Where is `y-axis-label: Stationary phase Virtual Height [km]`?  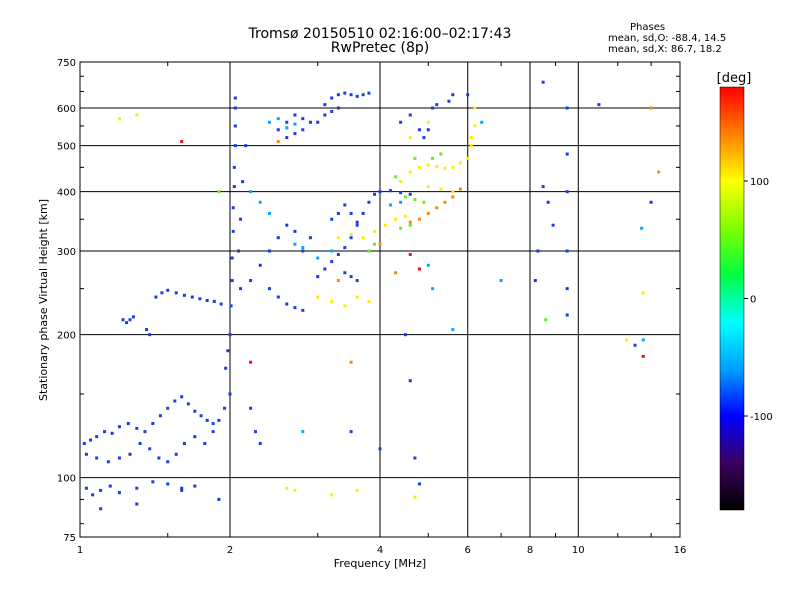 y-axis-label: Stationary phase Virtual Height [km] is located at coordinates (43, 300).